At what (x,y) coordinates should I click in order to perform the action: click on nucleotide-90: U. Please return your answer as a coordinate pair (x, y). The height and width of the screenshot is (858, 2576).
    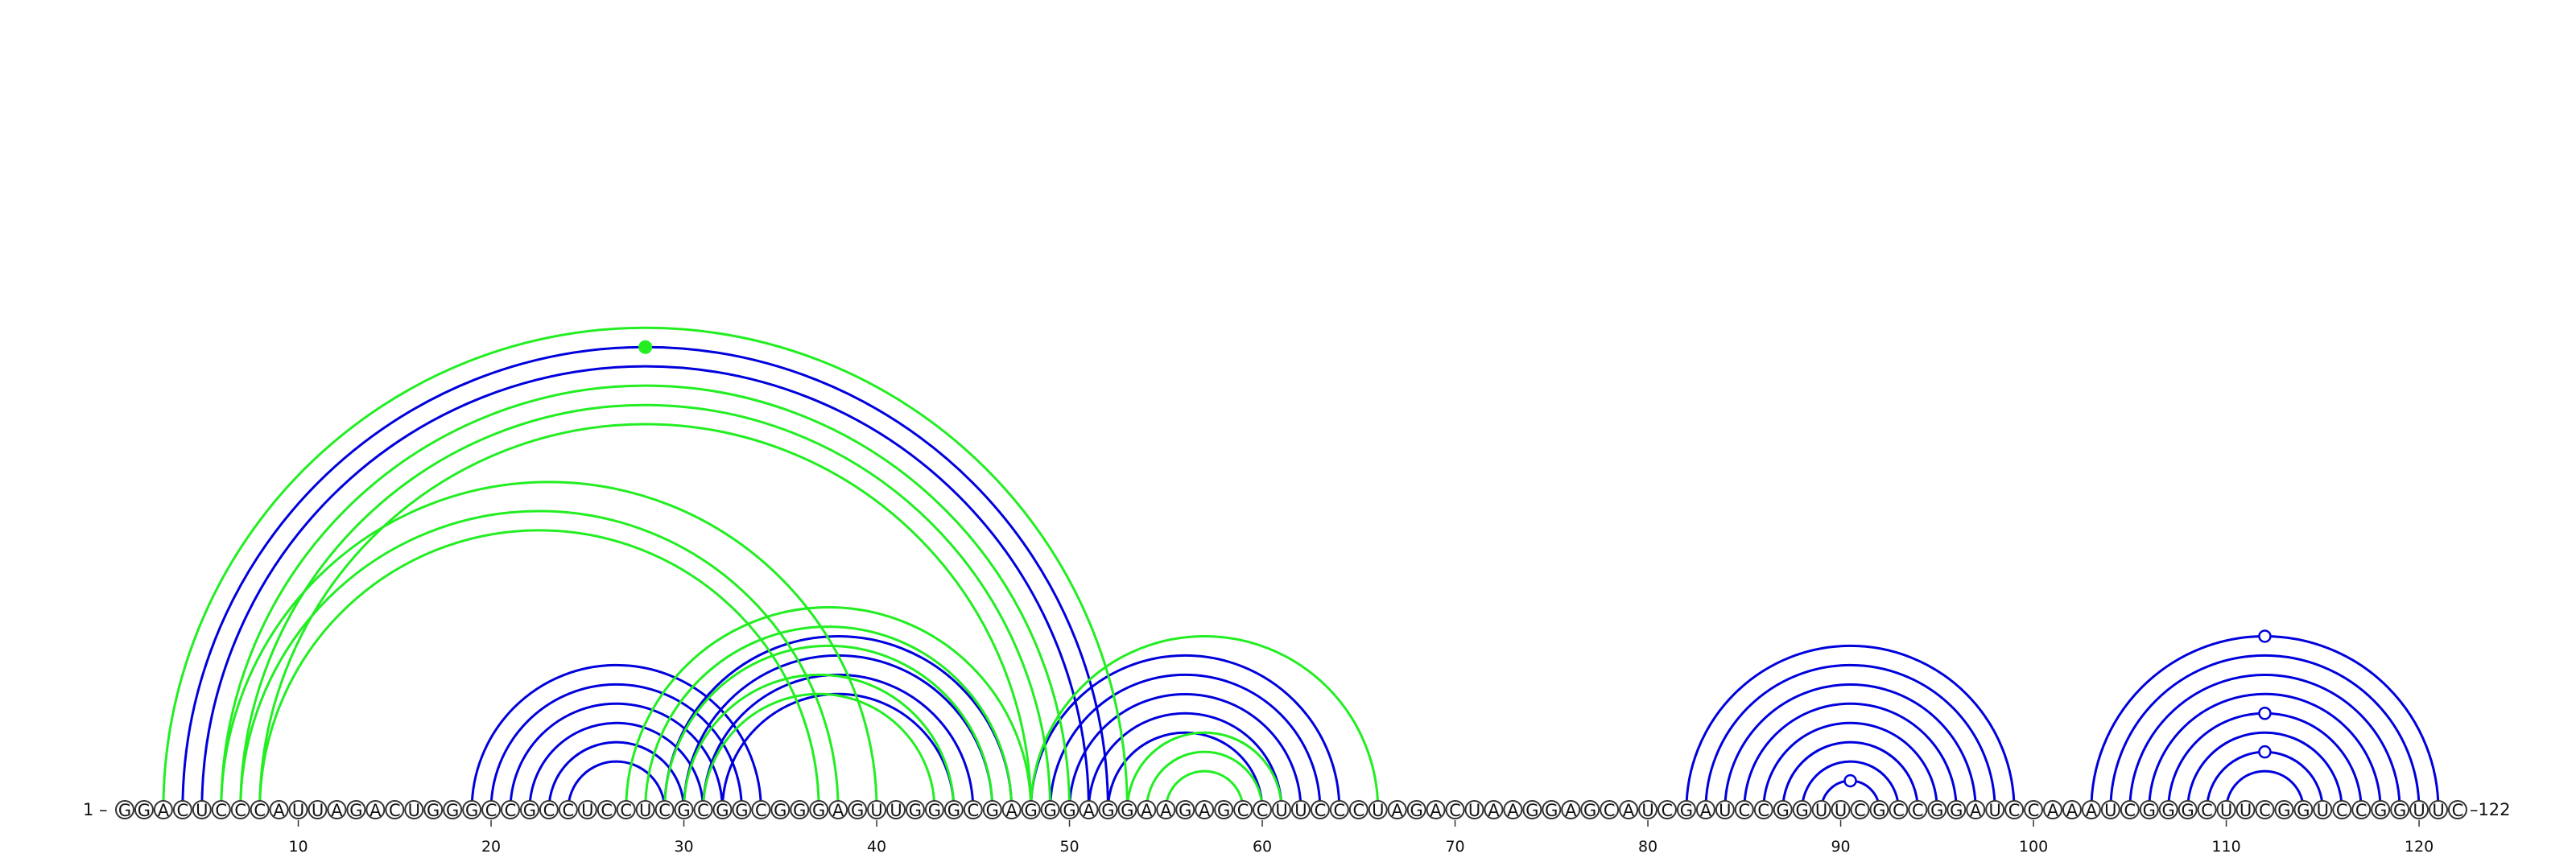
    Looking at the image, I should click on (1841, 810).